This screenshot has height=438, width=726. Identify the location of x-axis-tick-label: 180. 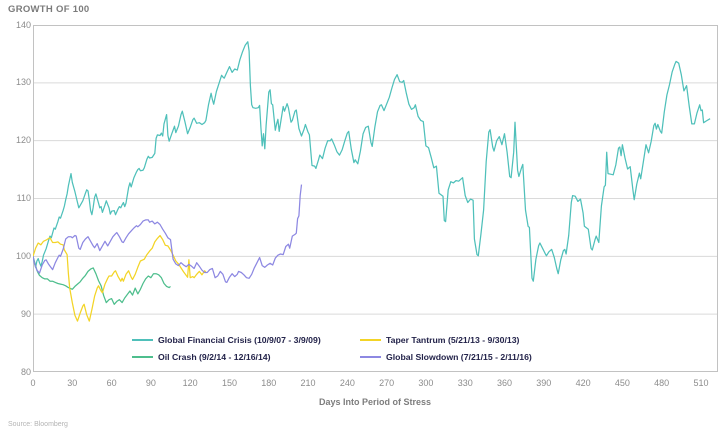
(269, 383).